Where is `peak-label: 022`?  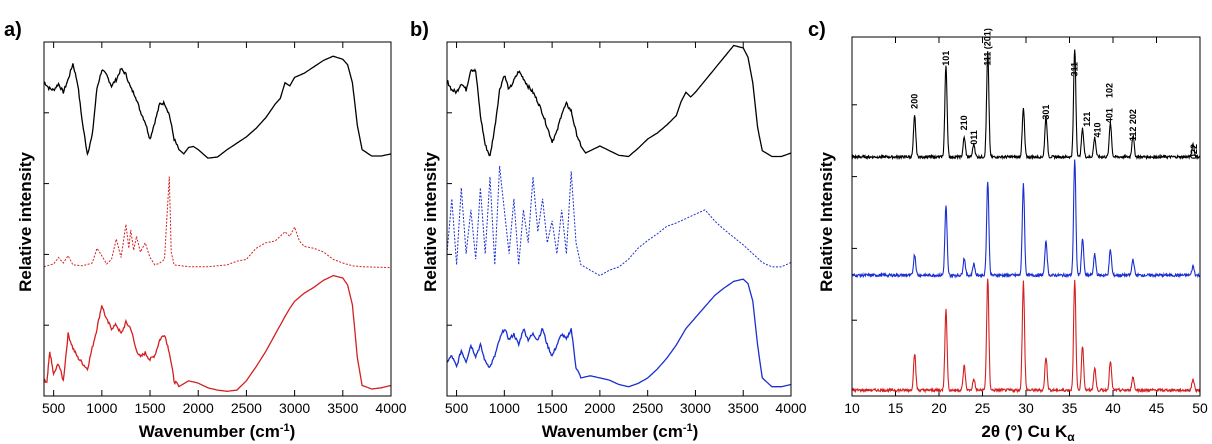 peak-label: 022 is located at coordinates (1194, 151).